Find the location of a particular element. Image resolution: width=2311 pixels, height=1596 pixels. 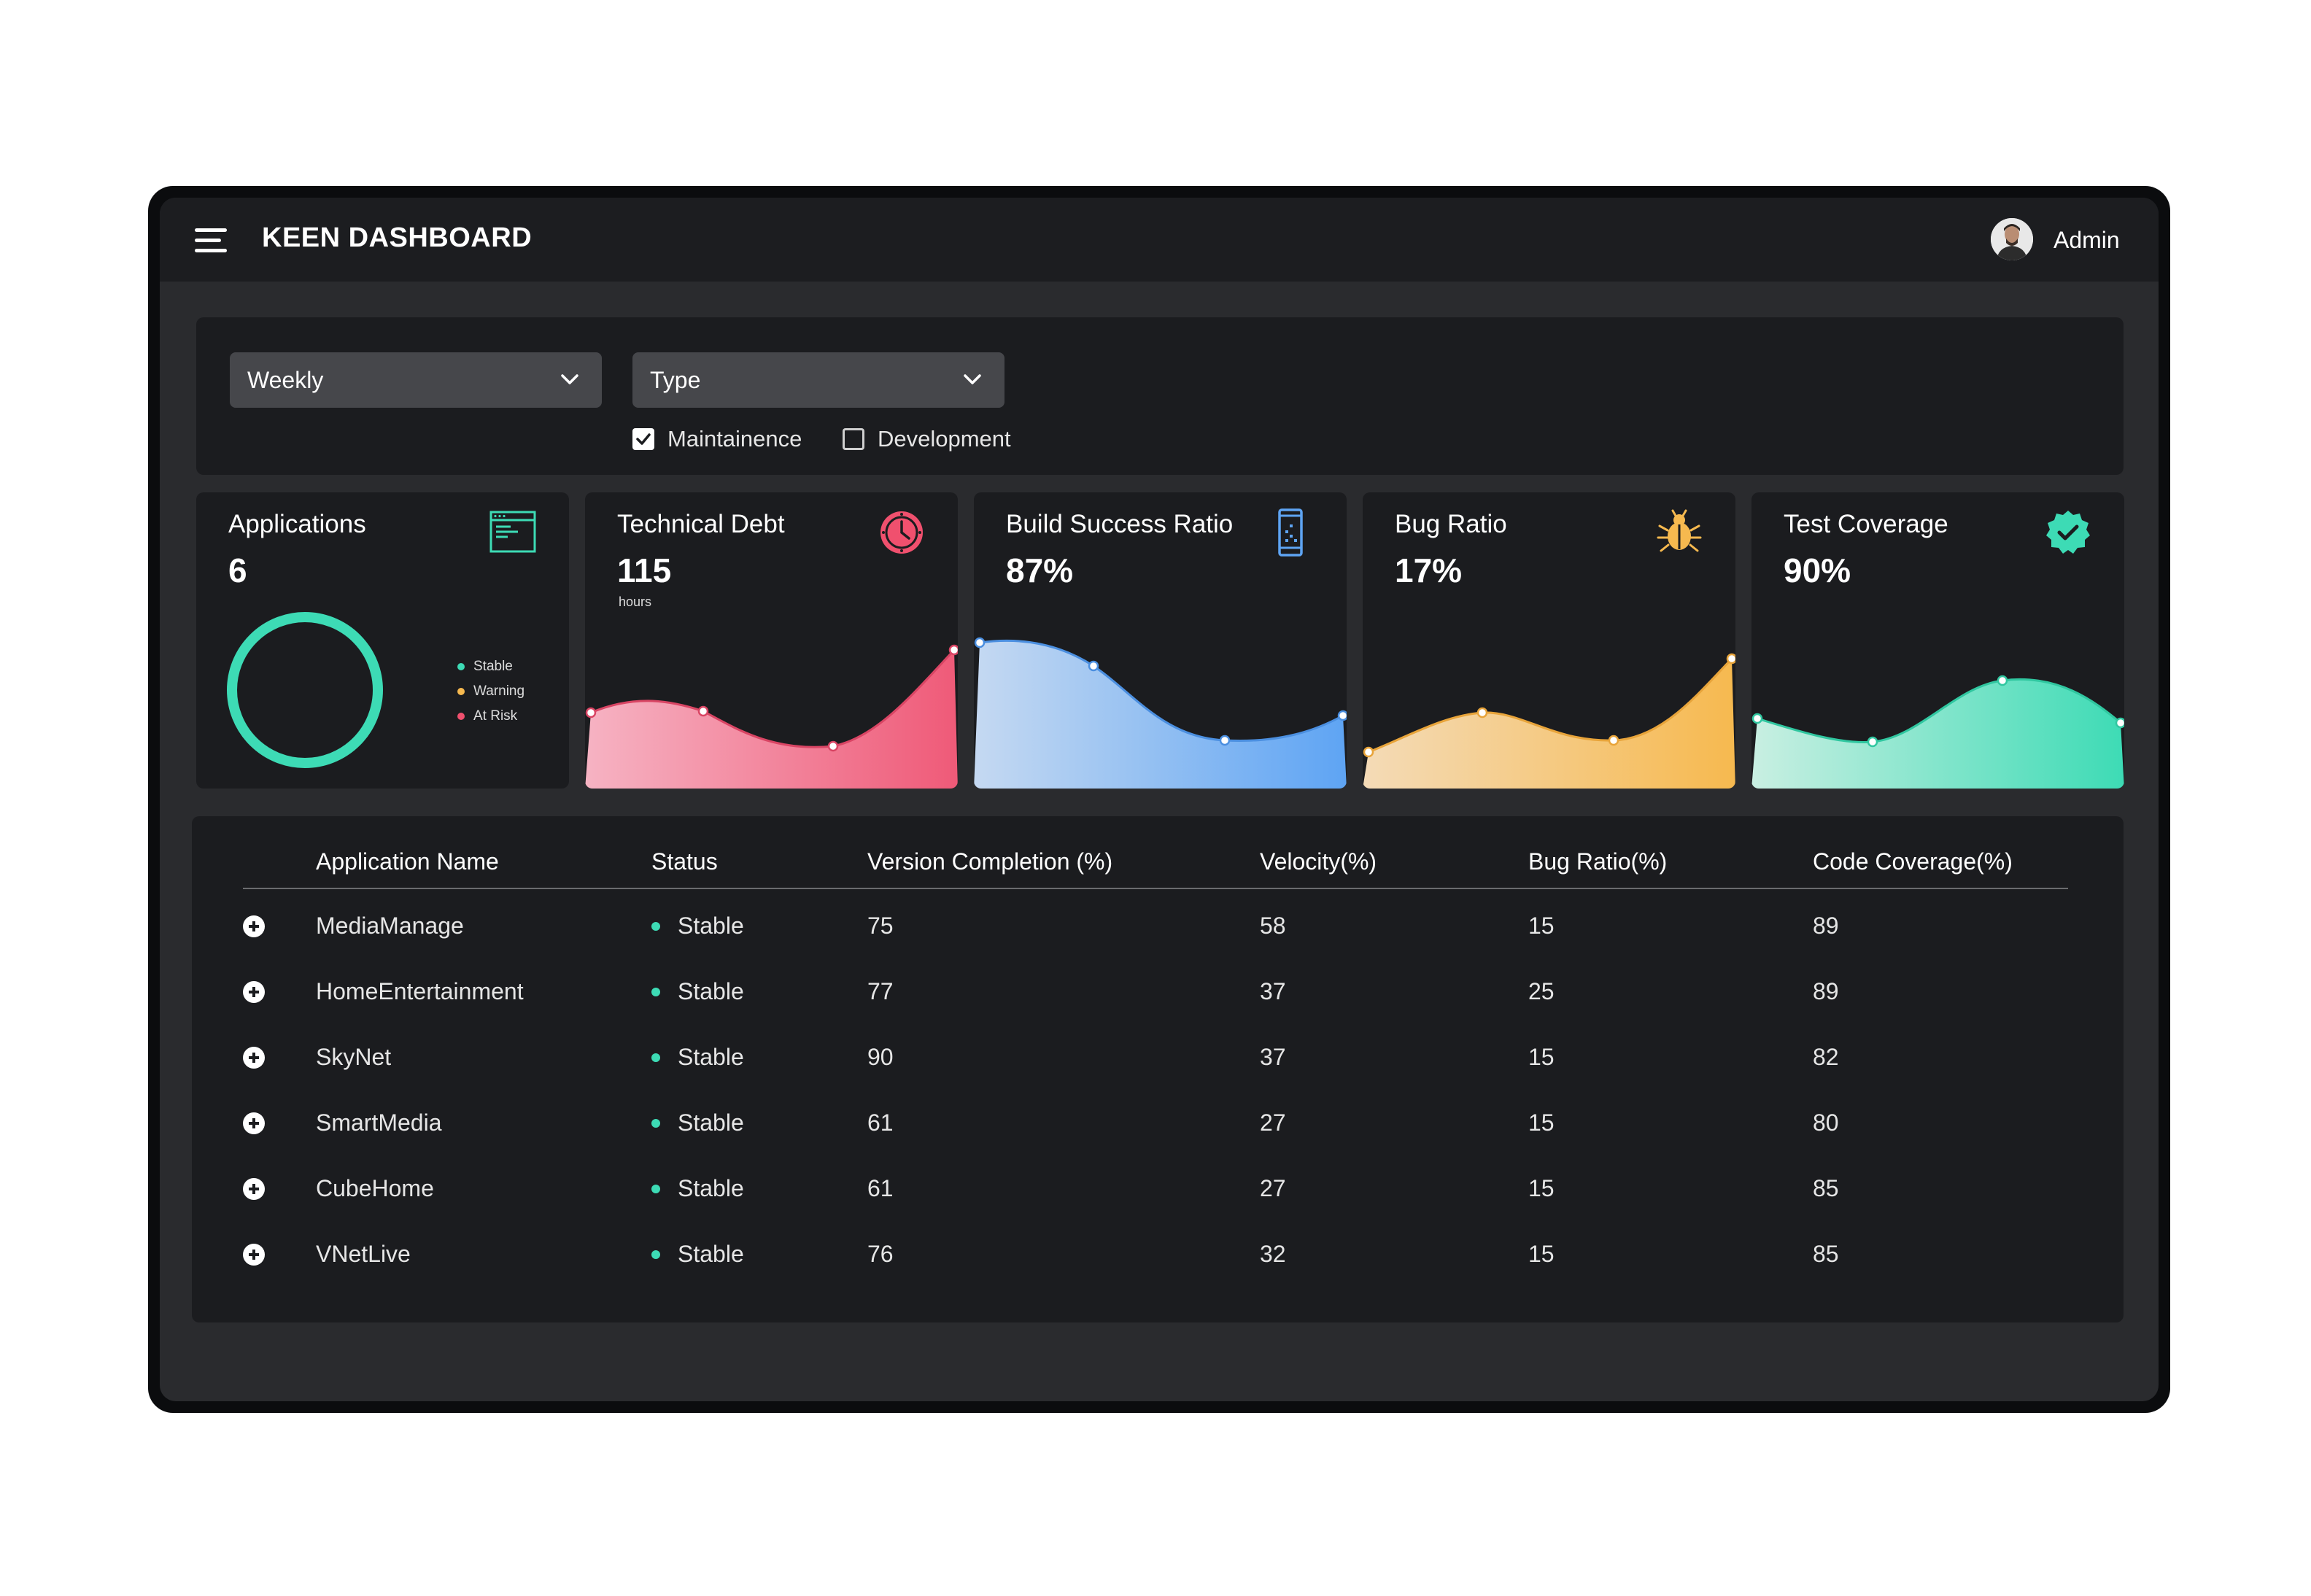

coverage-cell: 80 is located at coordinates (1826, 1122).